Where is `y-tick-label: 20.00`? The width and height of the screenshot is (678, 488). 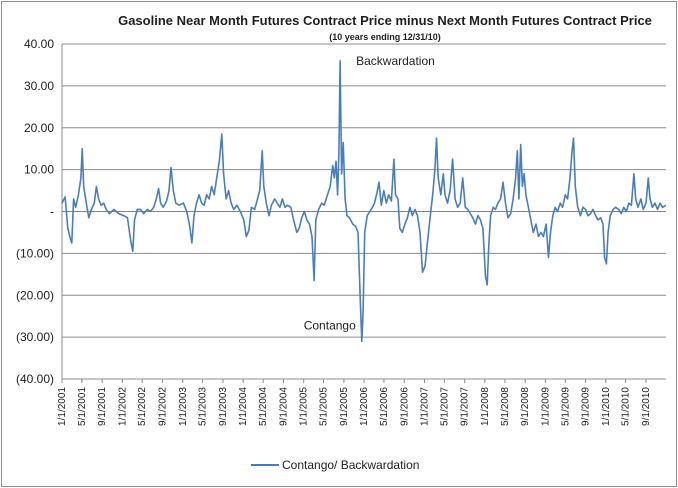 y-tick-label: 20.00 is located at coordinates (39, 128).